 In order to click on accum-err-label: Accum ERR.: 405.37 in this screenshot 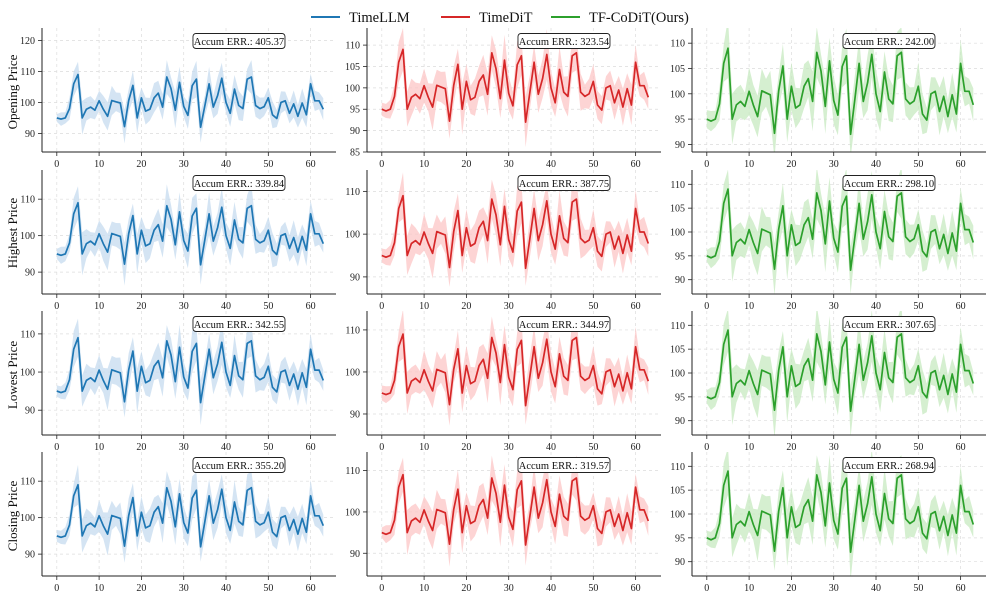, I will do `click(239, 42)`.